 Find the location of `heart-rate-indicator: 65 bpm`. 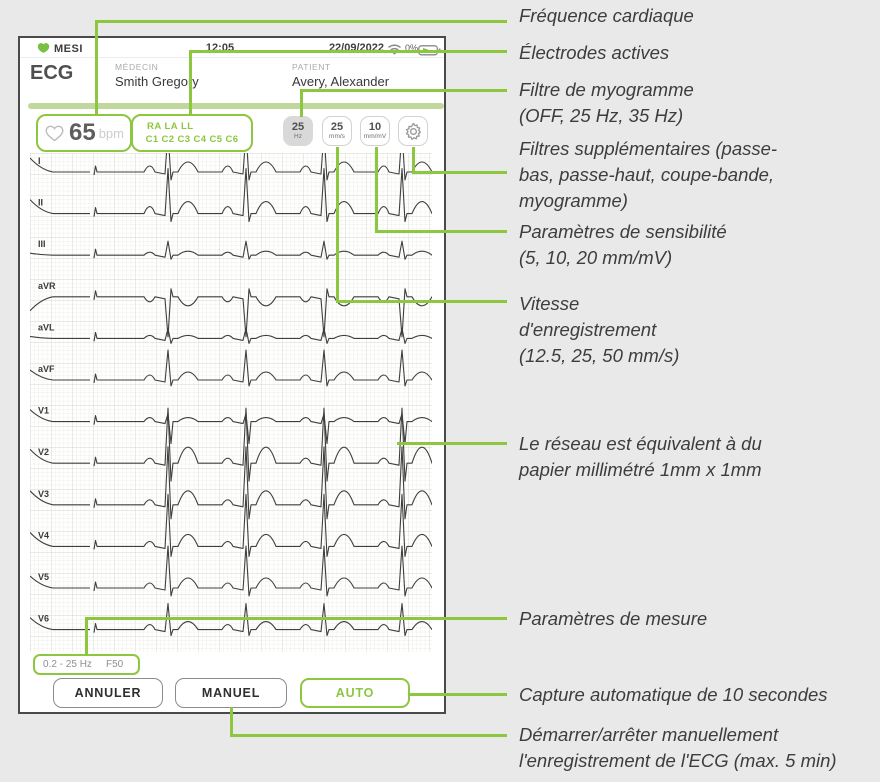

heart-rate-indicator: 65 bpm is located at coordinates (84, 133).